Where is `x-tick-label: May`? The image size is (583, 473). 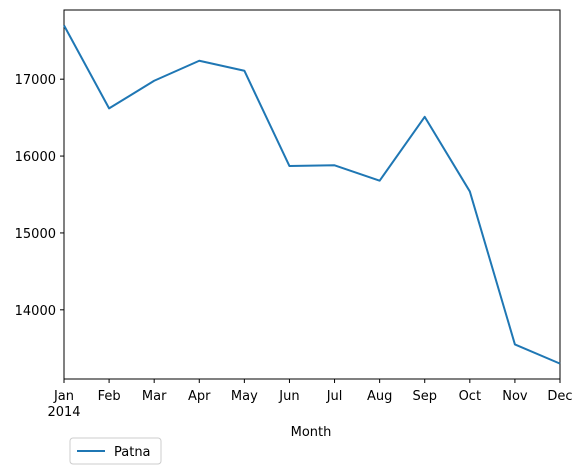 x-tick-label: May is located at coordinates (244, 396).